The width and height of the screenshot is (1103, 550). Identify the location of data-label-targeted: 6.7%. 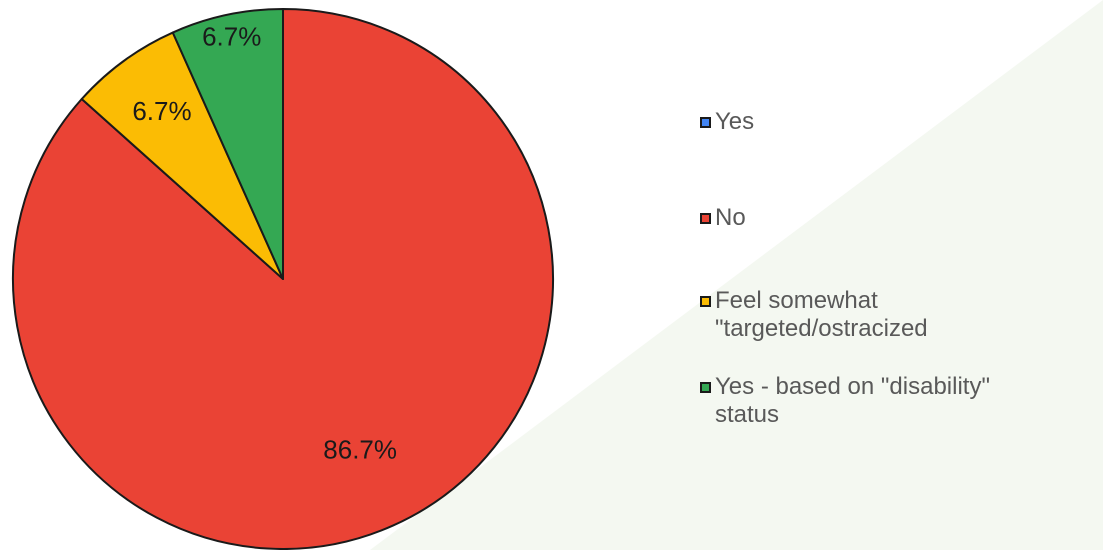
(161, 111).